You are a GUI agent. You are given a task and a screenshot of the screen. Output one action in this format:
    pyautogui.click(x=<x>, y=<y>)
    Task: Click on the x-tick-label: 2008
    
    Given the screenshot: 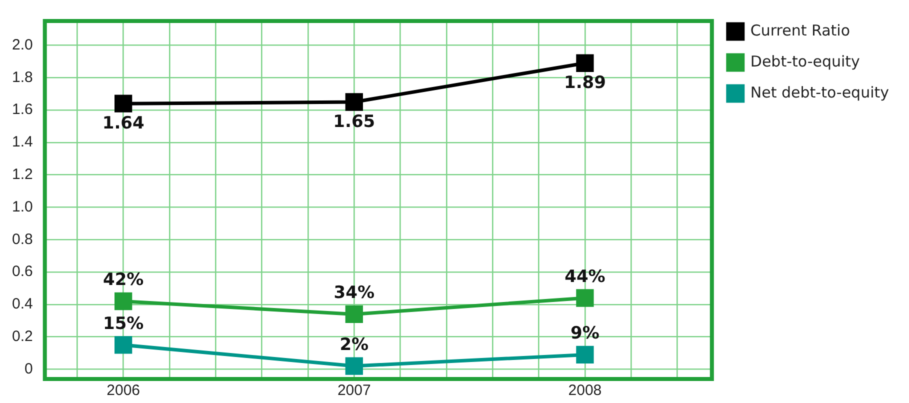 What is the action you would take?
    pyautogui.click(x=585, y=391)
    